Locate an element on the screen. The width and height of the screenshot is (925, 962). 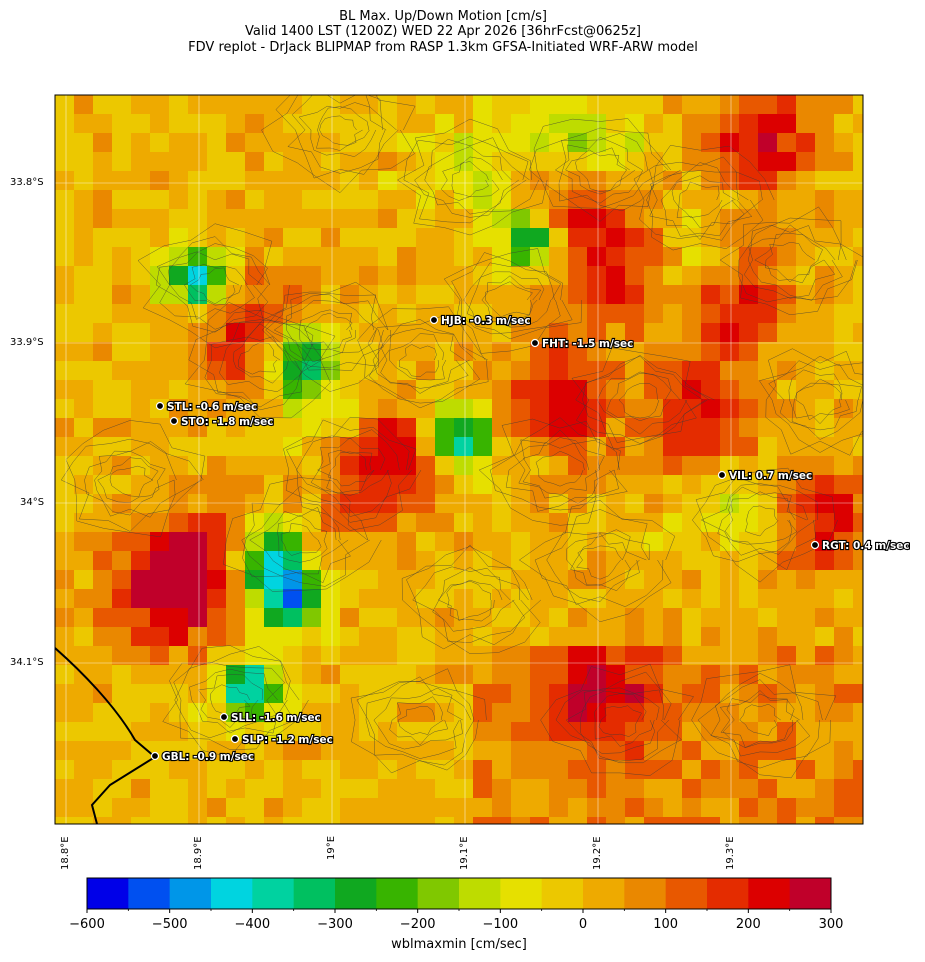
lat-label-34-1: 34.1°S is located at coordinates (27, 662).